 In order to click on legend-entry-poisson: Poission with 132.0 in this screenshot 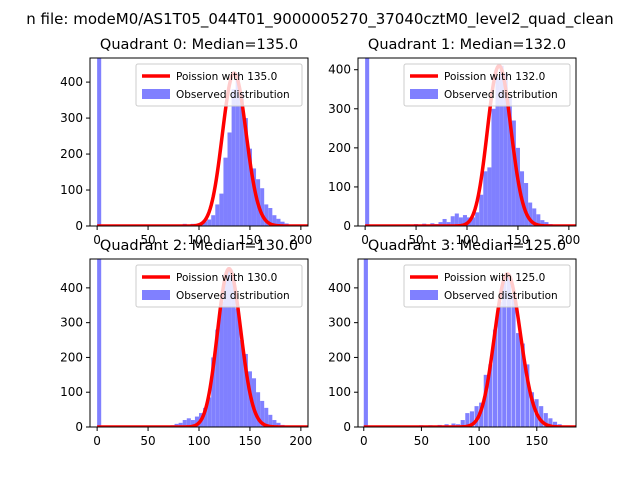, I will do `click(494, 77)`.